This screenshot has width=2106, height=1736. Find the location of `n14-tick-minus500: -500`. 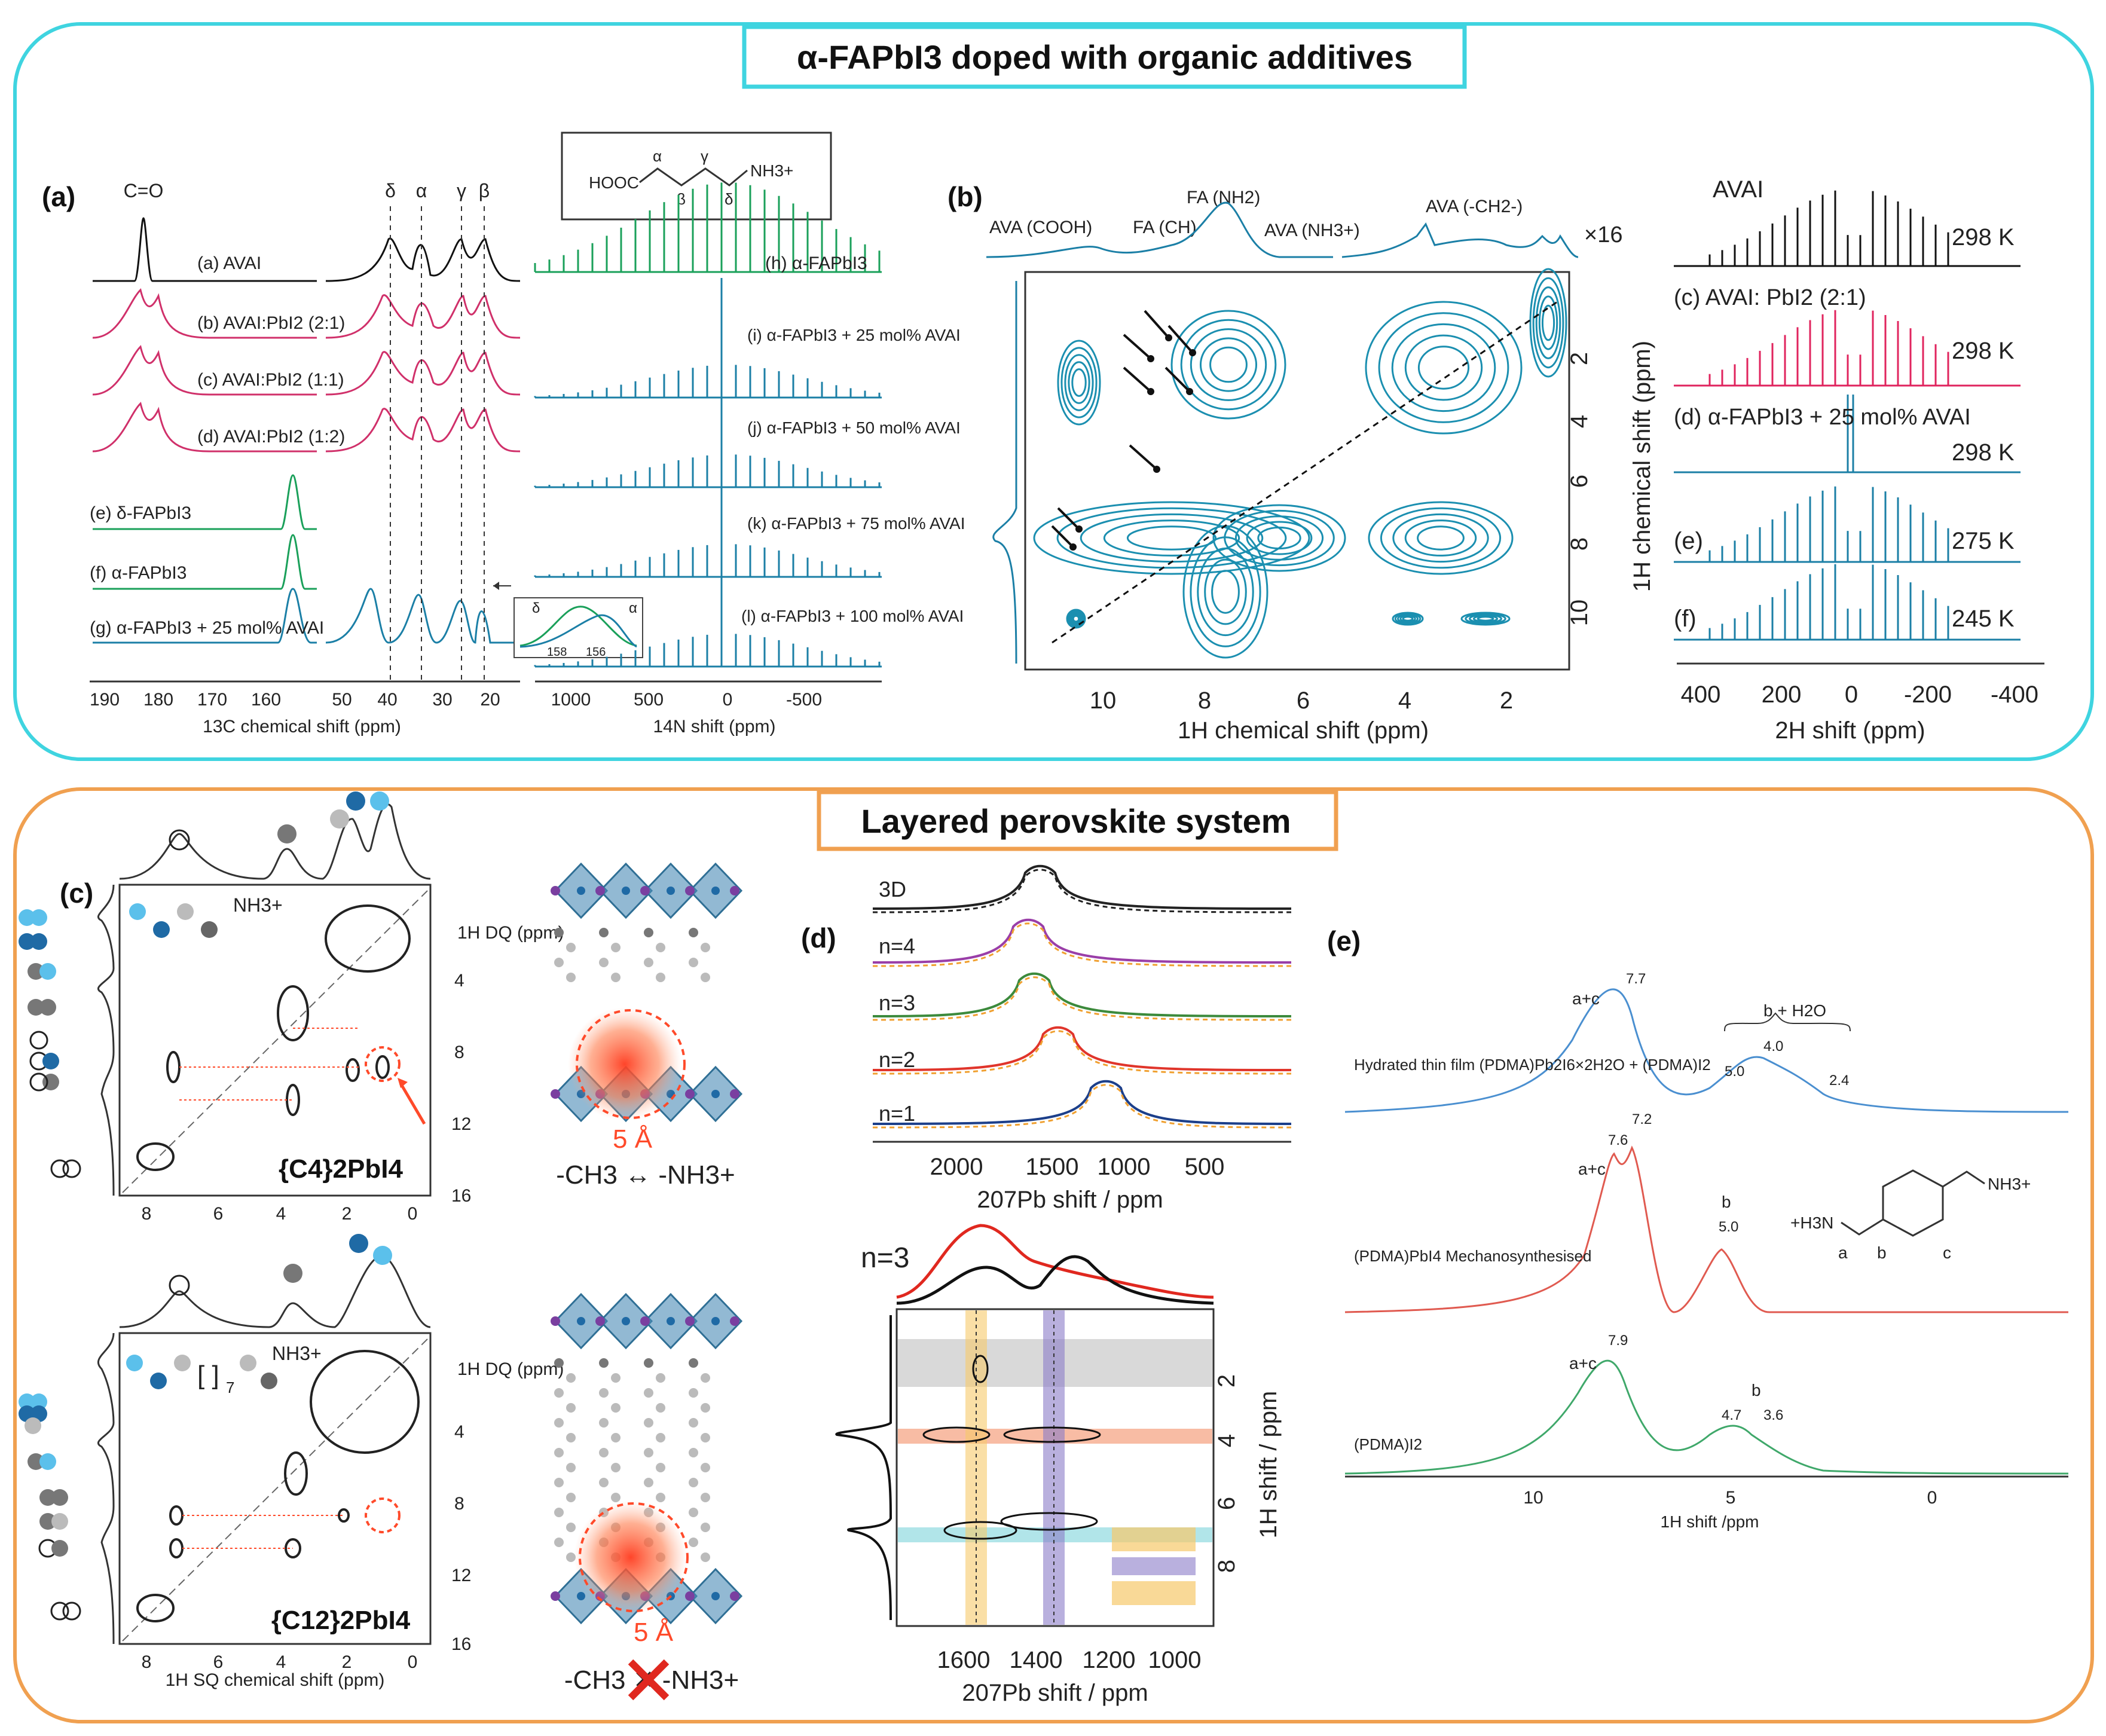

n14-tick-minus500: -500 is located at coordinates (804, 700).